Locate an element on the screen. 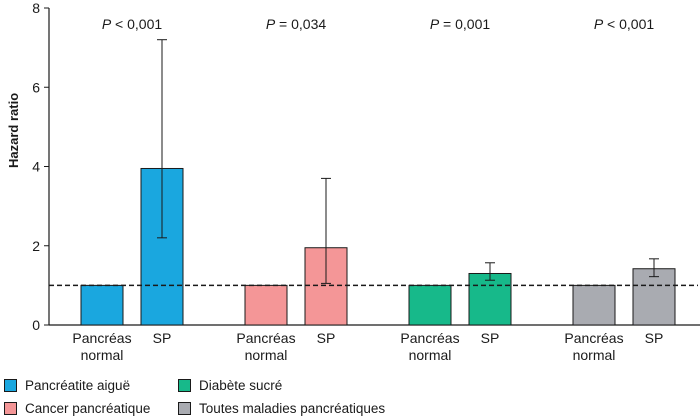 The width and height of the screenshot is (700, 418). y-tick-label: 2 is located at coordinates (36, 246).